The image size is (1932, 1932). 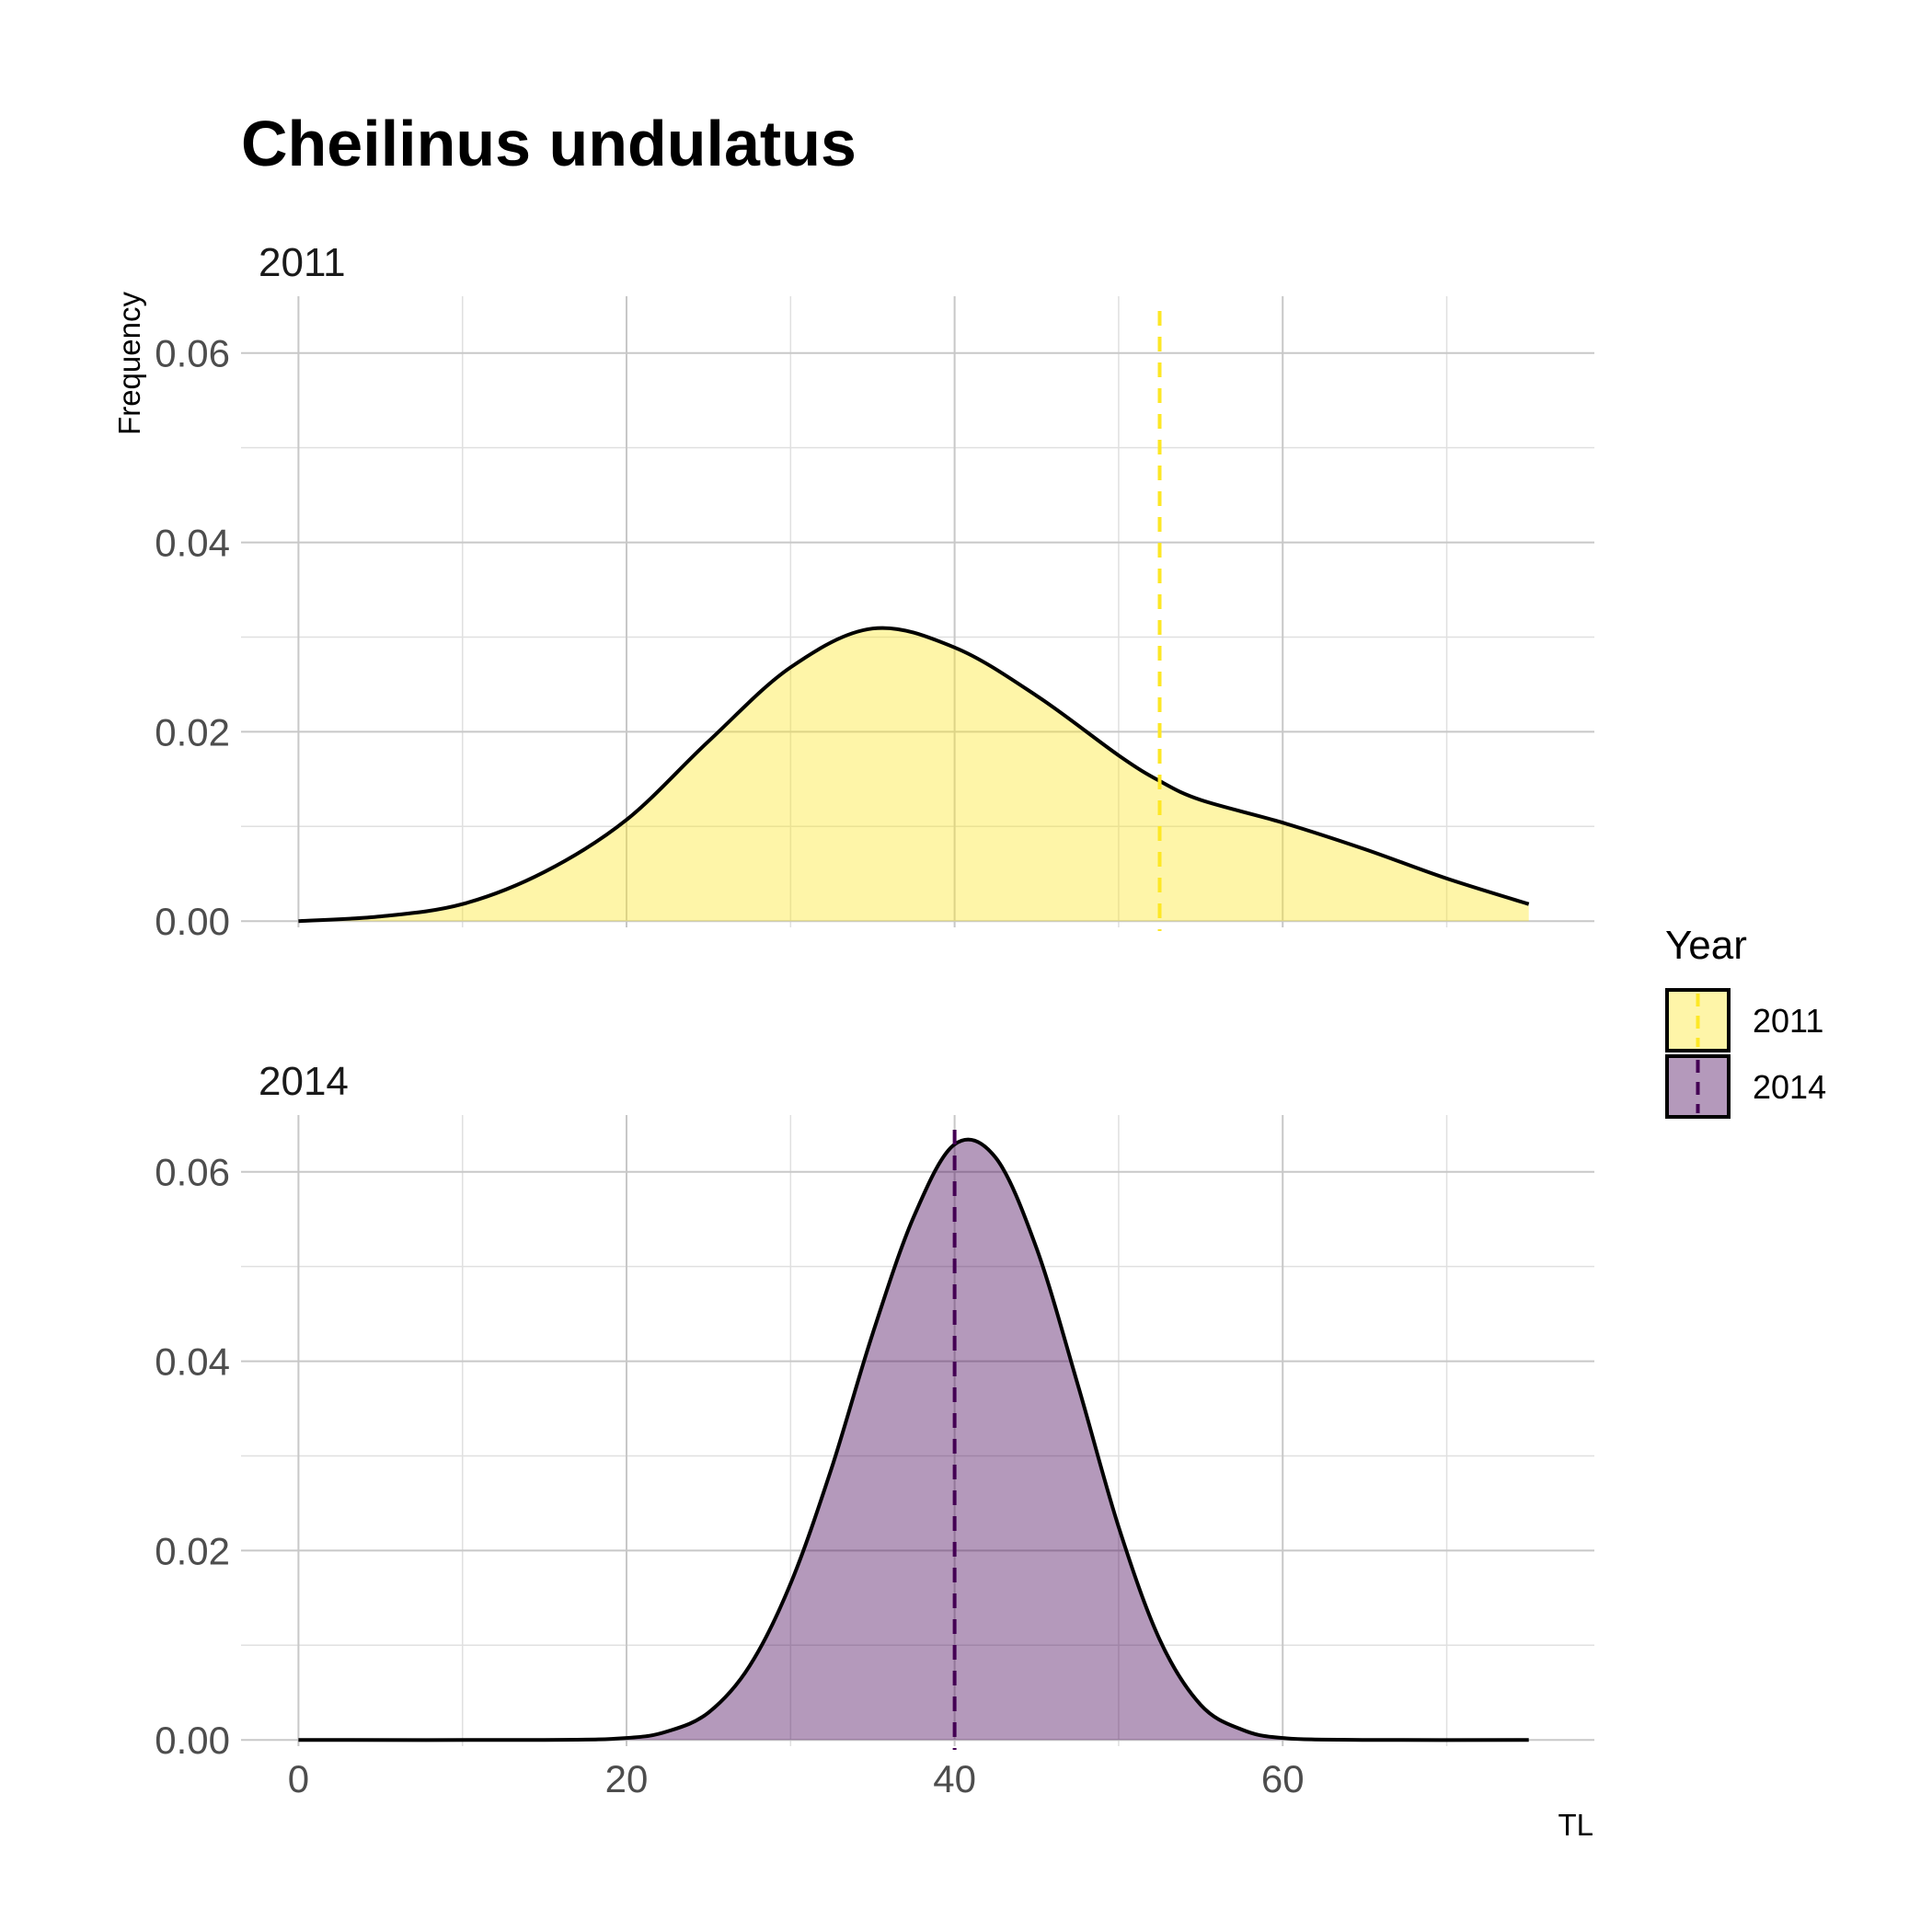 I want to click on chart-title: Cheilinus undulatus, so click(x=549, y=143).